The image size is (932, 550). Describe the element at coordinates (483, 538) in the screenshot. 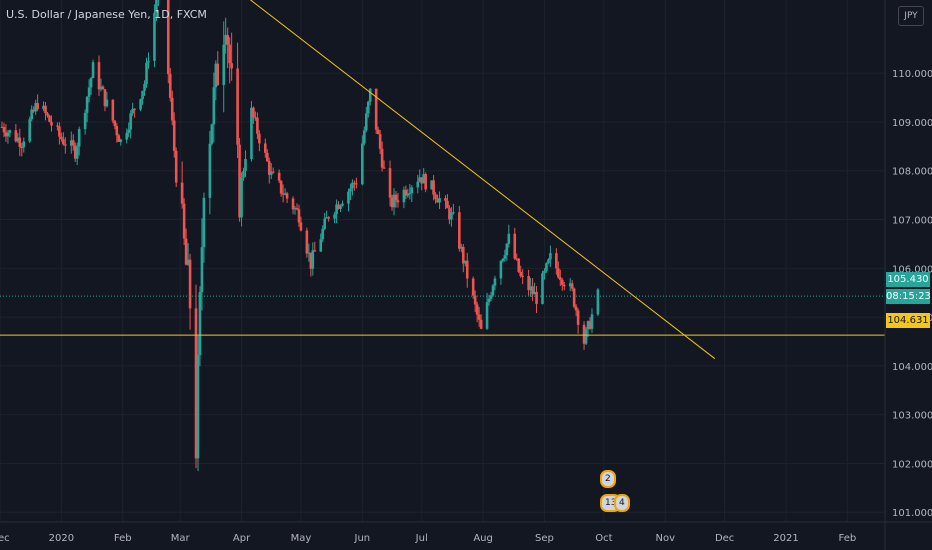

I see `time-tick-label: Aug` at that location.